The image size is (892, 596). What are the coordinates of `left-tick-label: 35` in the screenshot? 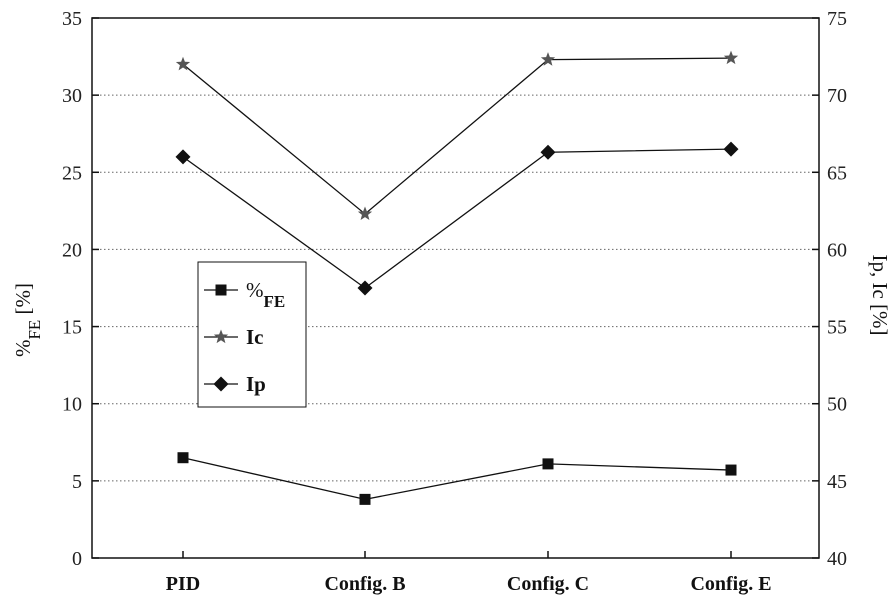 It's located at (72, 19).